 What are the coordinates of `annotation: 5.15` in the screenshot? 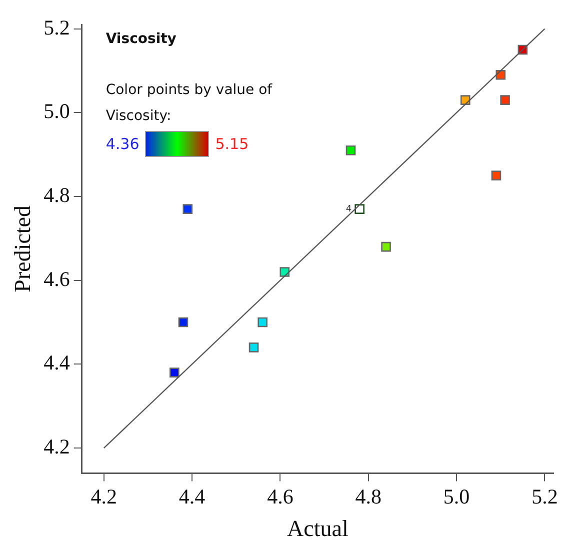 It's located at (232, 143).